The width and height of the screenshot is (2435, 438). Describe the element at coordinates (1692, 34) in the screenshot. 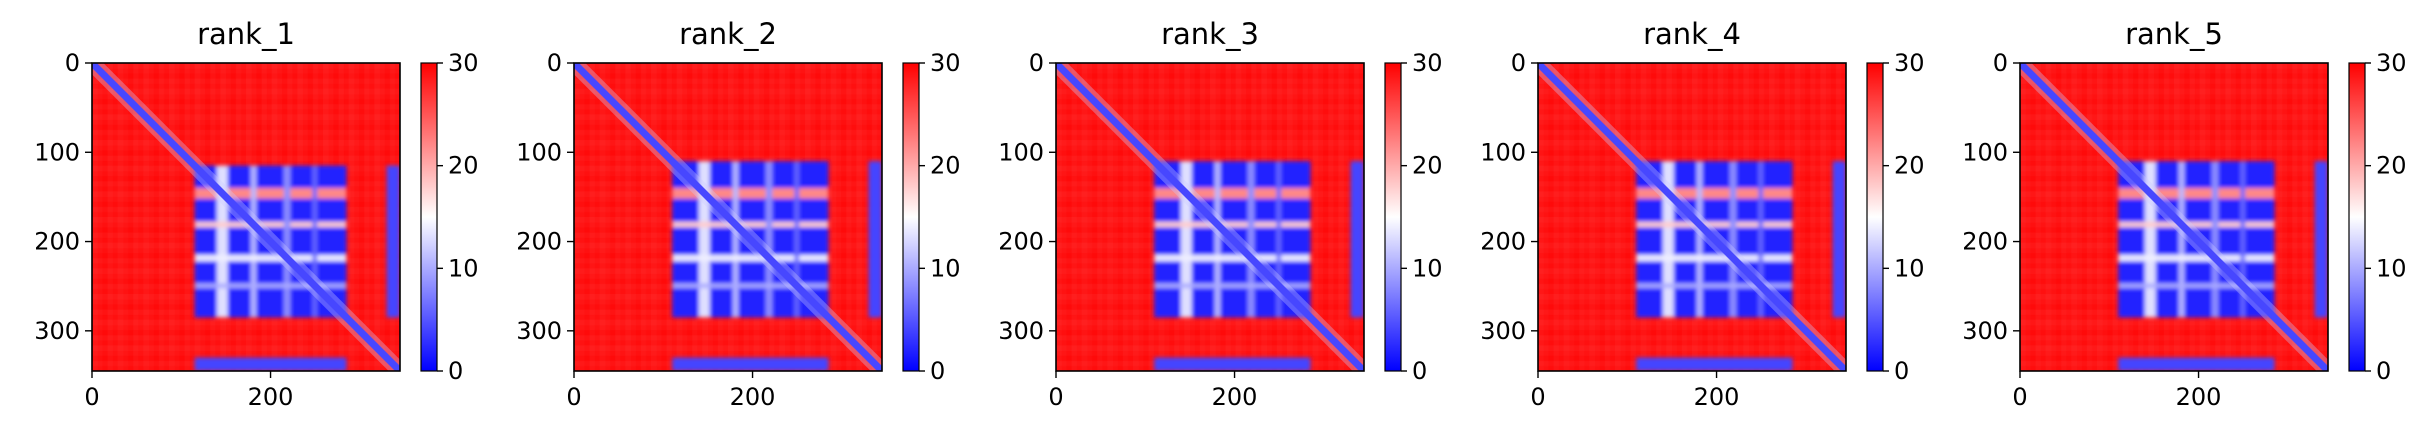

I see `panel-title: rank_4` at that location.